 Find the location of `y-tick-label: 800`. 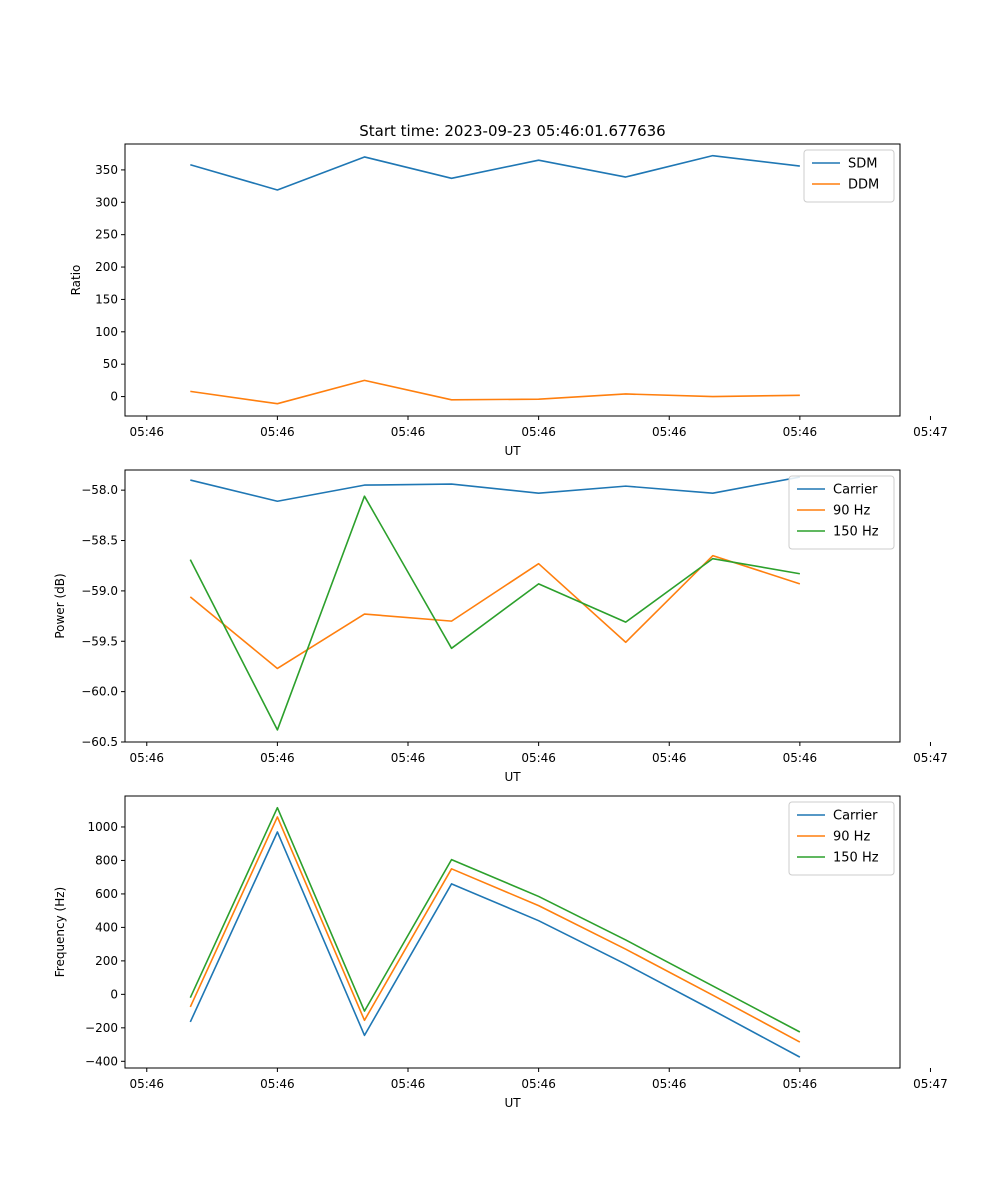

y-tick-label: 800 is located at coordinates (106, 860).